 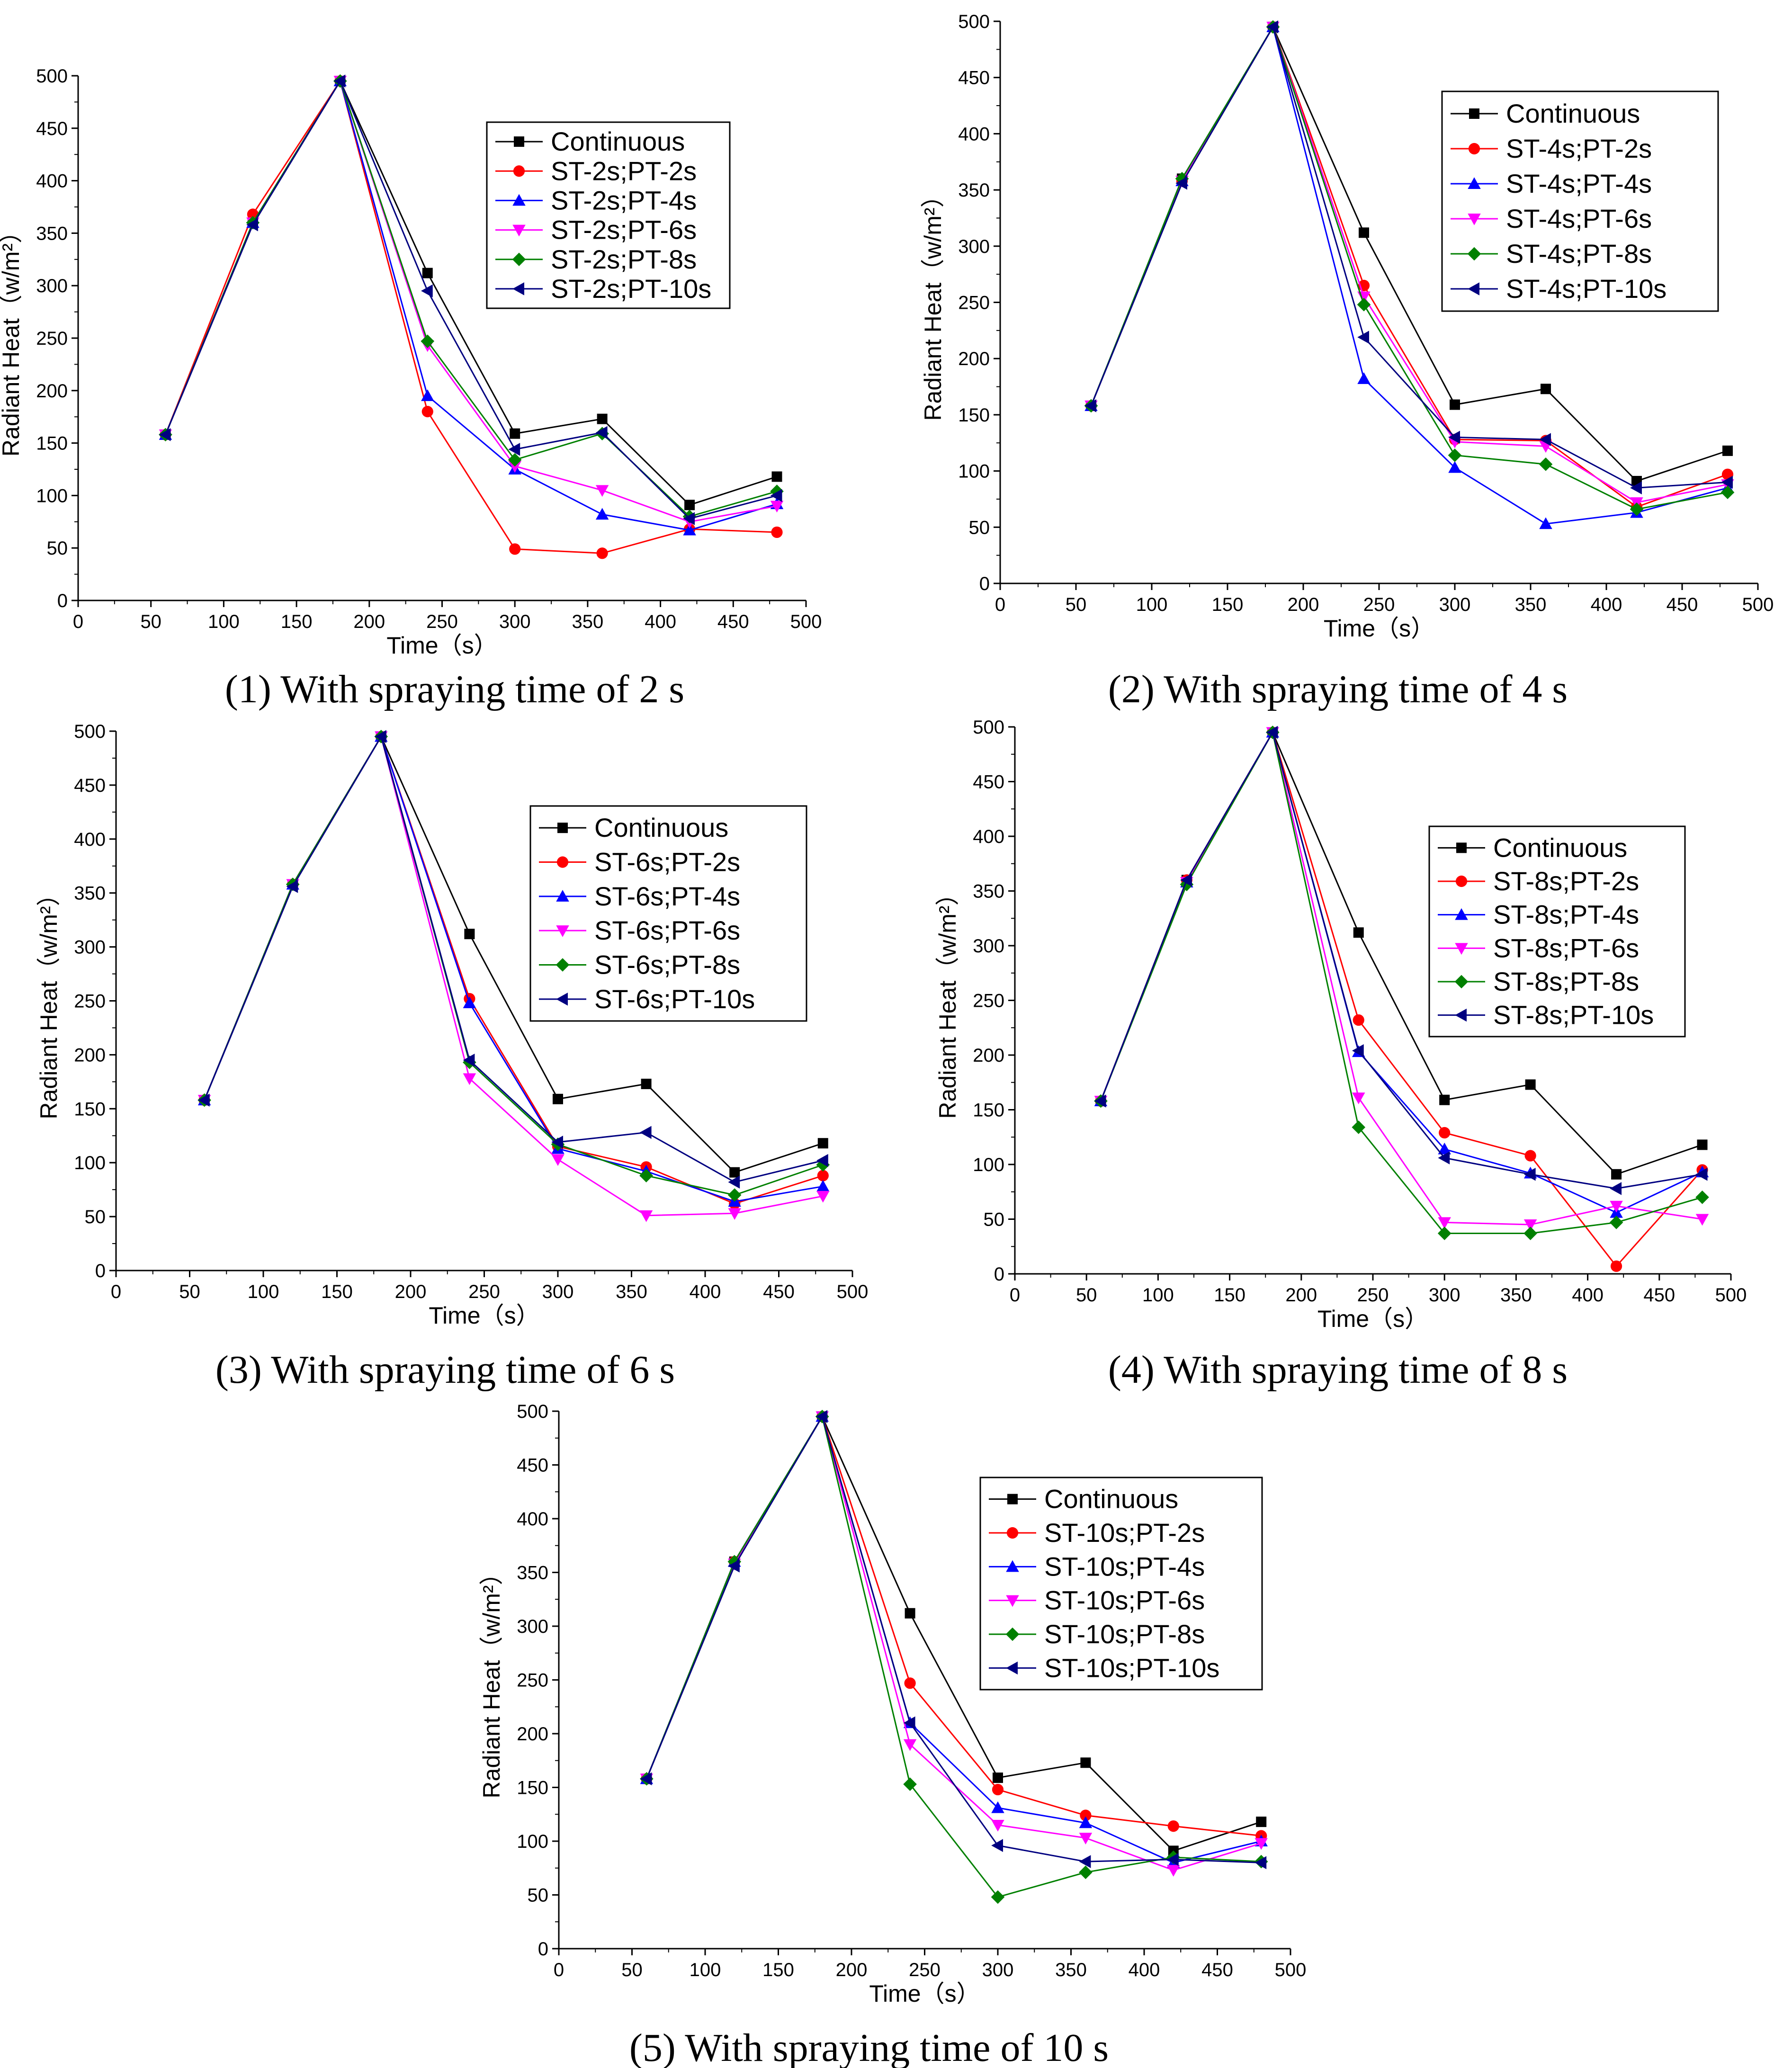 I want to click on x-tick-label: 500, so click(x=853, y=1291).